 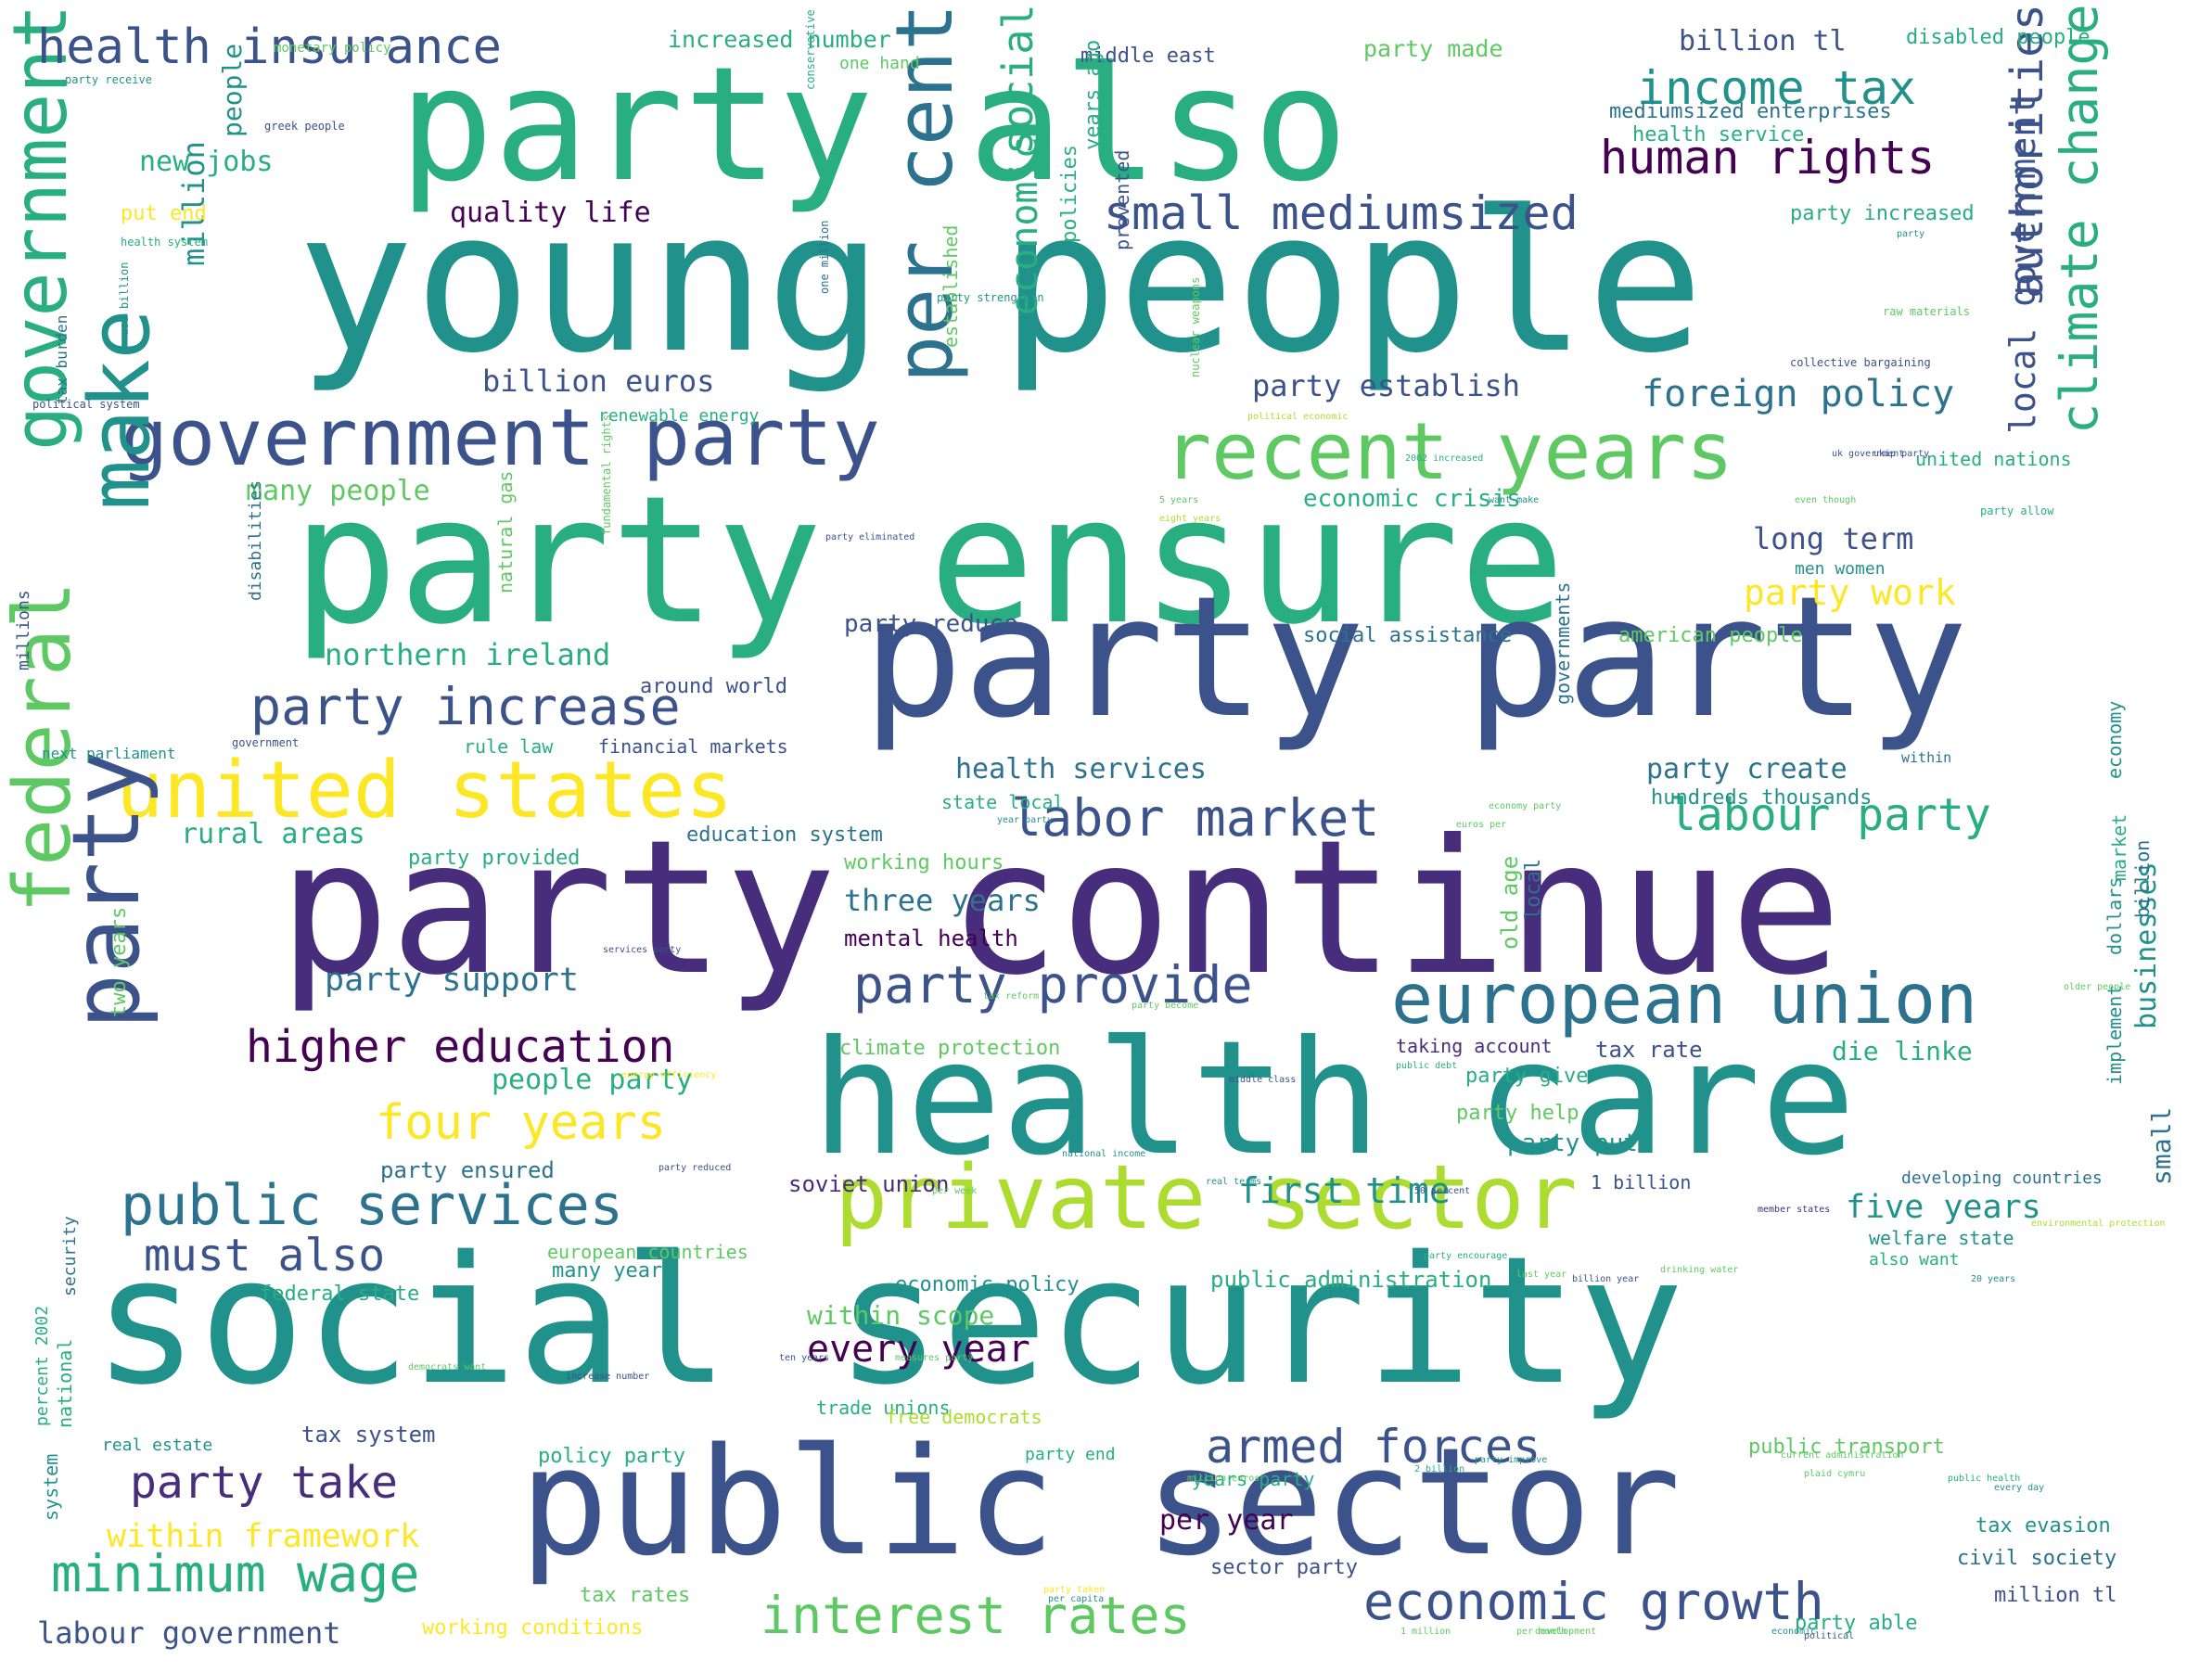 I want to click on cloud-word: armed forces, so click(x=1373, y=1447).